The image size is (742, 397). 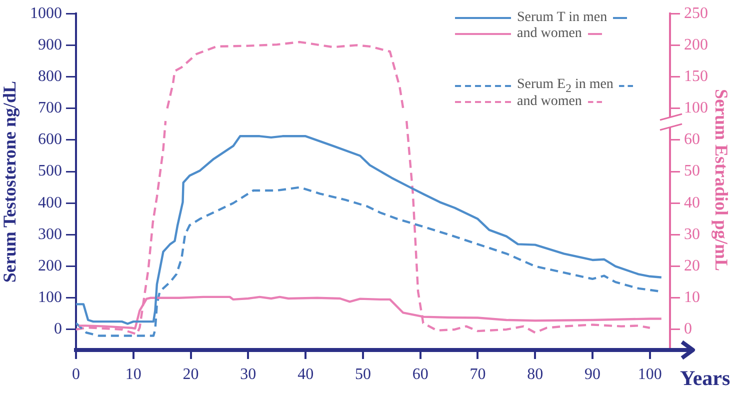 I want to click on legend-label: Serum E$_{2}$ in men, so click(x=565, y=86).